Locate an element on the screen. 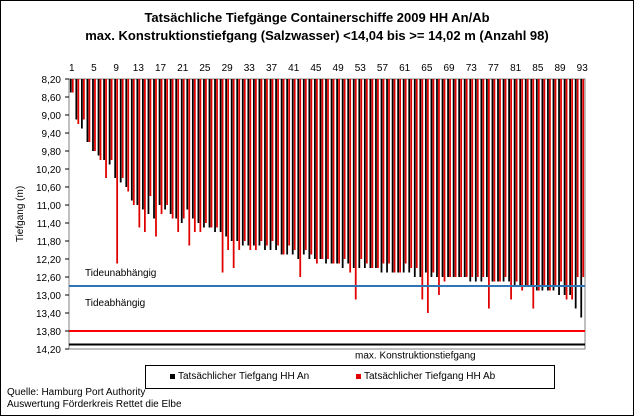 The image size is (634, 416). y-tick-label: 9,40 is located at coordinates (52, 134).